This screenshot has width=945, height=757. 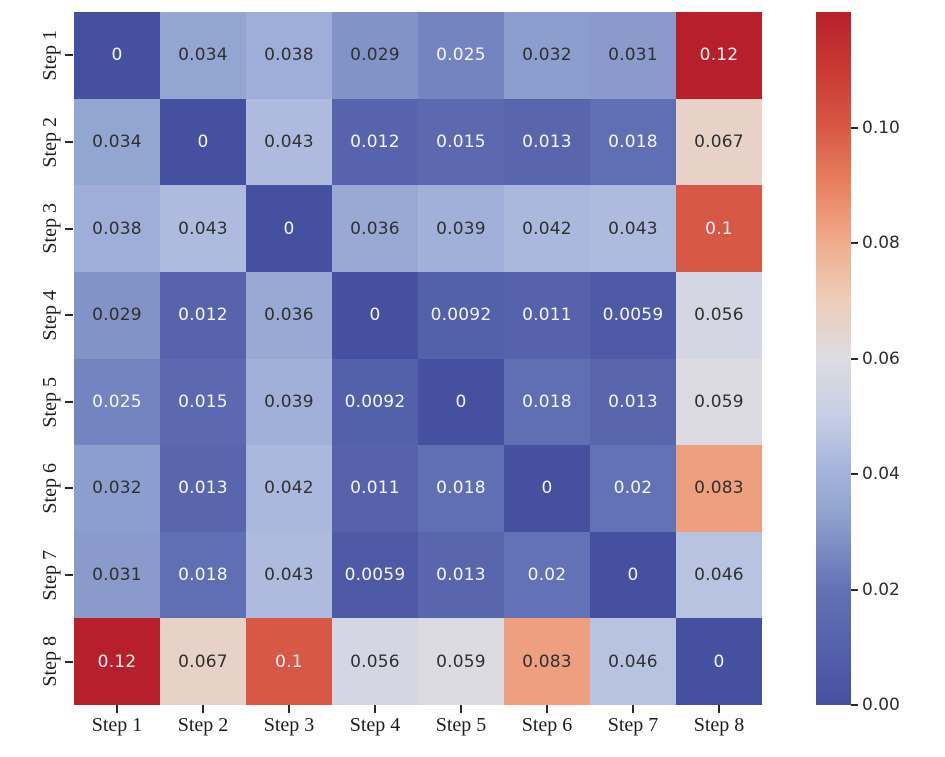 What do you see at coordinates (34, 575) in the screenshot?
I see `y-tick-label: Step 7` at bounding box center [34, 575].